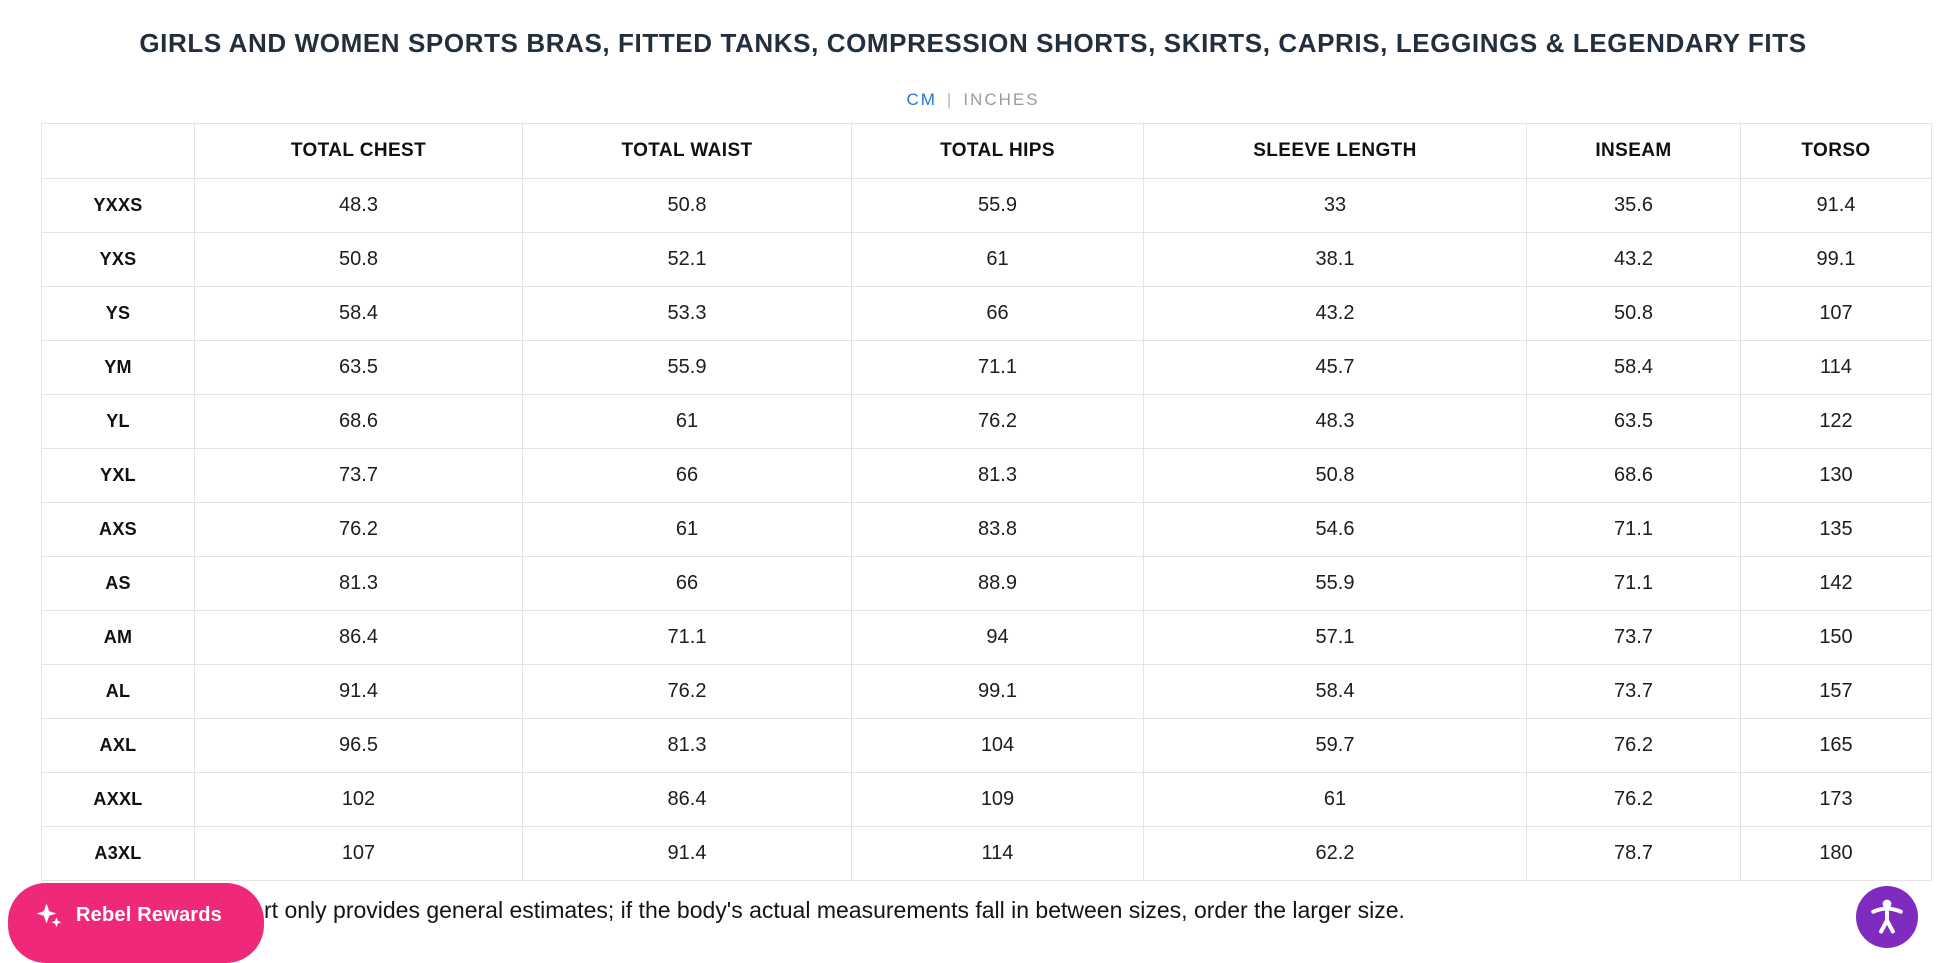 Image resolution: width=1946 pixels, height=963 pixels. Describe the element at coordinates (1335, 151) in the screenshot. I see `measurement-column-header: SLEEVE LENGTH` at that location.